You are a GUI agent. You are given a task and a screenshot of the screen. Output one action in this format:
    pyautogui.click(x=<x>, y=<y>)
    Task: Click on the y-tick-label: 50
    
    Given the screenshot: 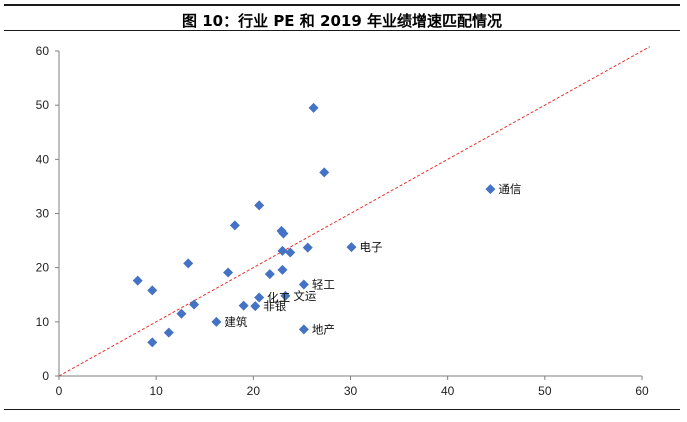 What is the action you would take?
    pyautogui.click(x=43, y=105)
    